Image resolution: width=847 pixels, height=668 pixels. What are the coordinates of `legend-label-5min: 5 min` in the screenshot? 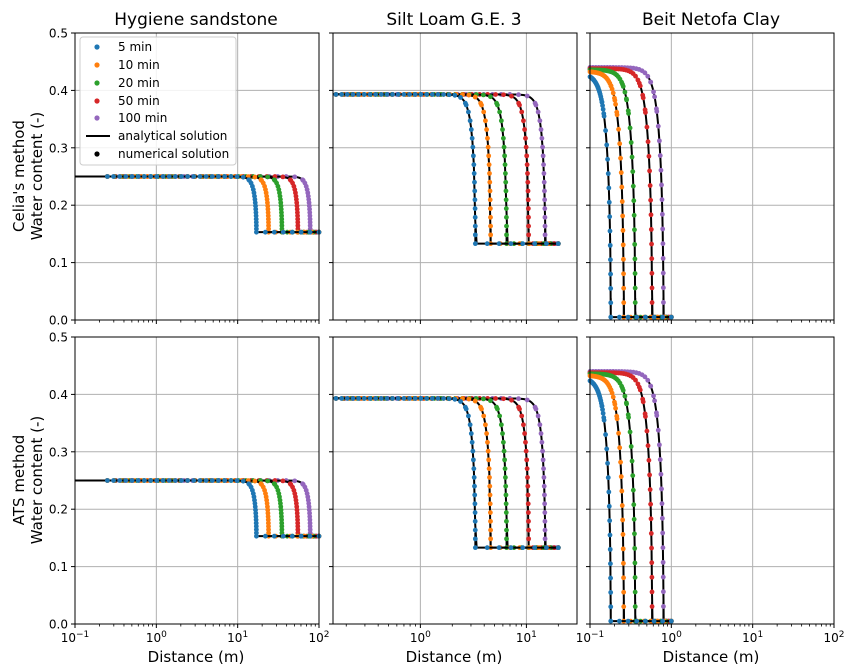 It's located at (135, 47).